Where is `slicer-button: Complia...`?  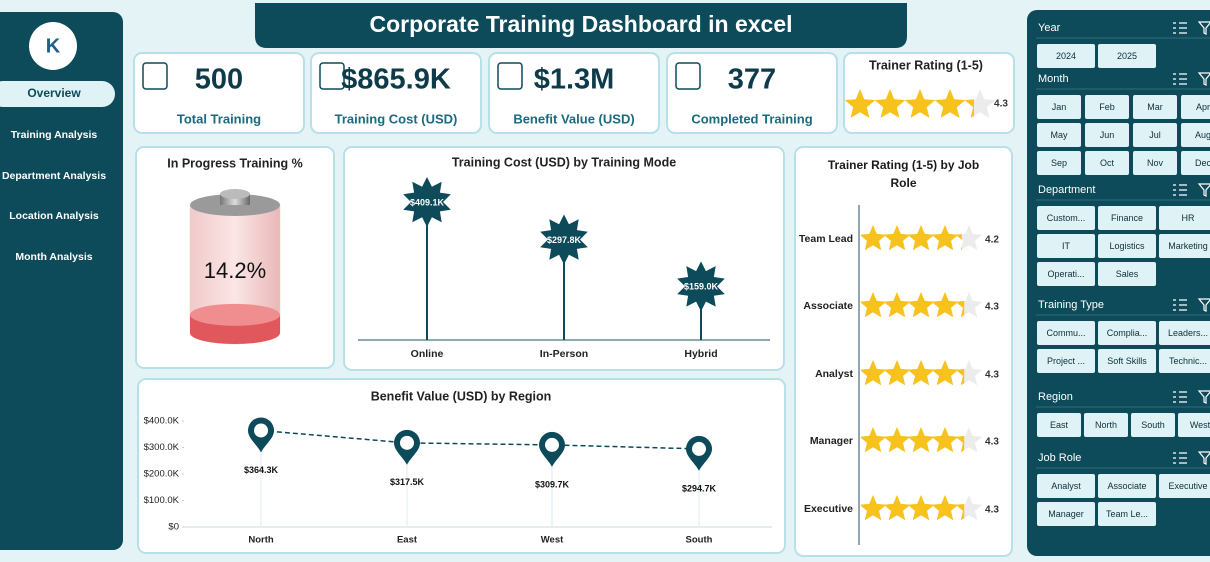
slicer-button: Complia... is located at coordinates (1127, 333).